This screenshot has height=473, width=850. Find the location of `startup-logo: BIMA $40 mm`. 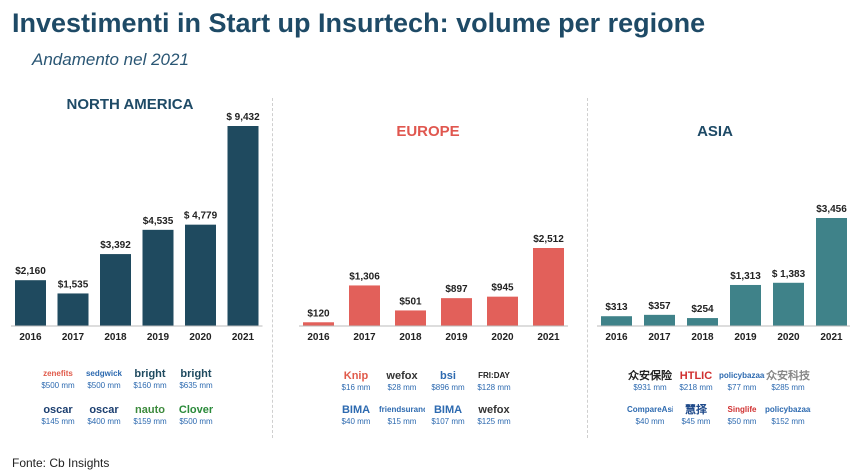

startup-logo: BIMA $40 mm is located at coordinates (356, 415).